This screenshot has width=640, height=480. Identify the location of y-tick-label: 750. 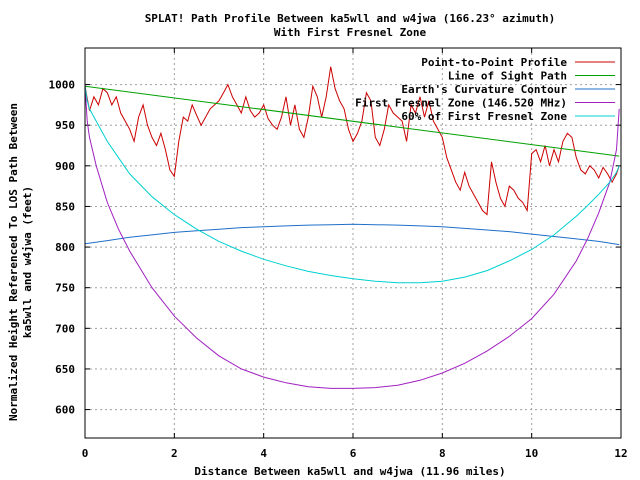
(65, 288).